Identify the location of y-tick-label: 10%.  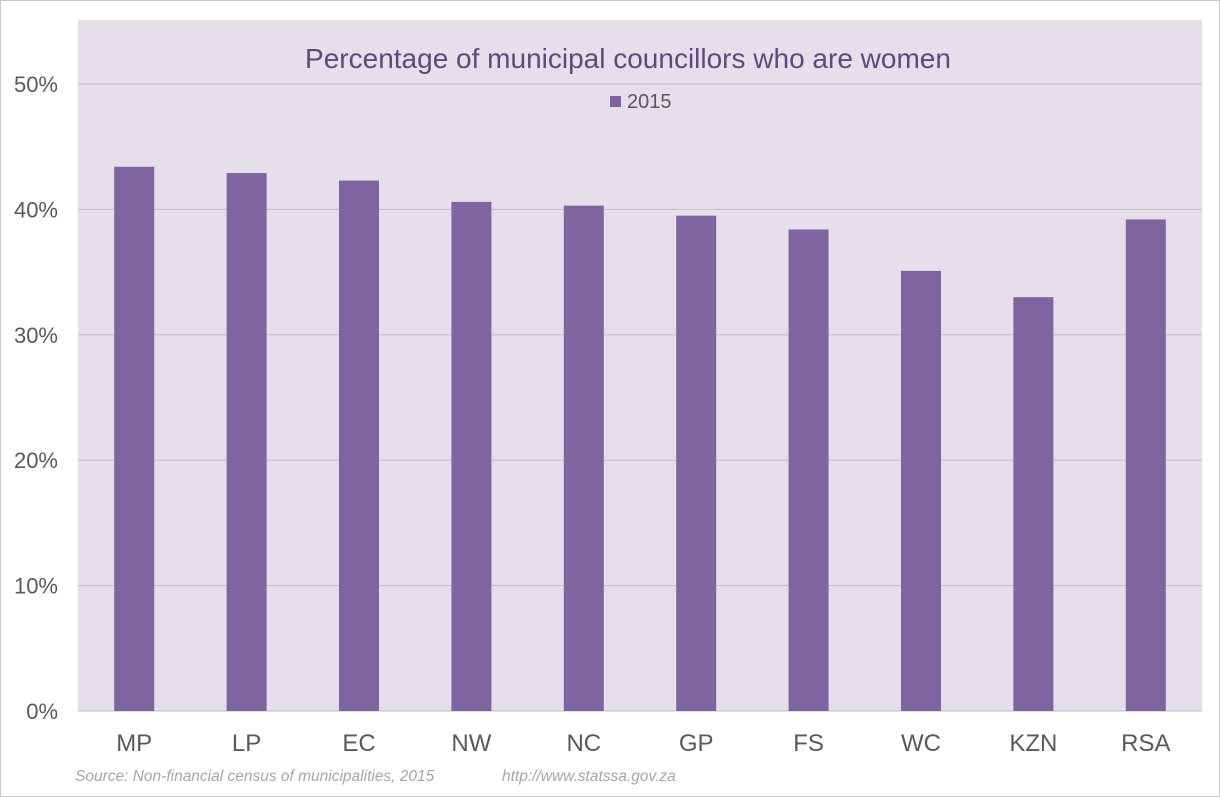
(36, 586).